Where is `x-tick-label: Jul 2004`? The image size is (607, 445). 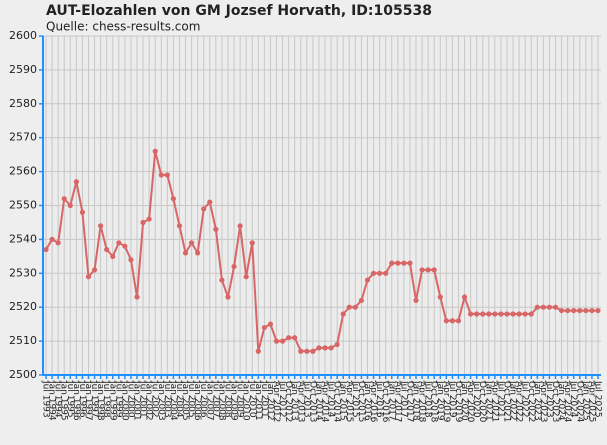 x-tick-label: Jul 2004 is located at coordinates (179, 399).